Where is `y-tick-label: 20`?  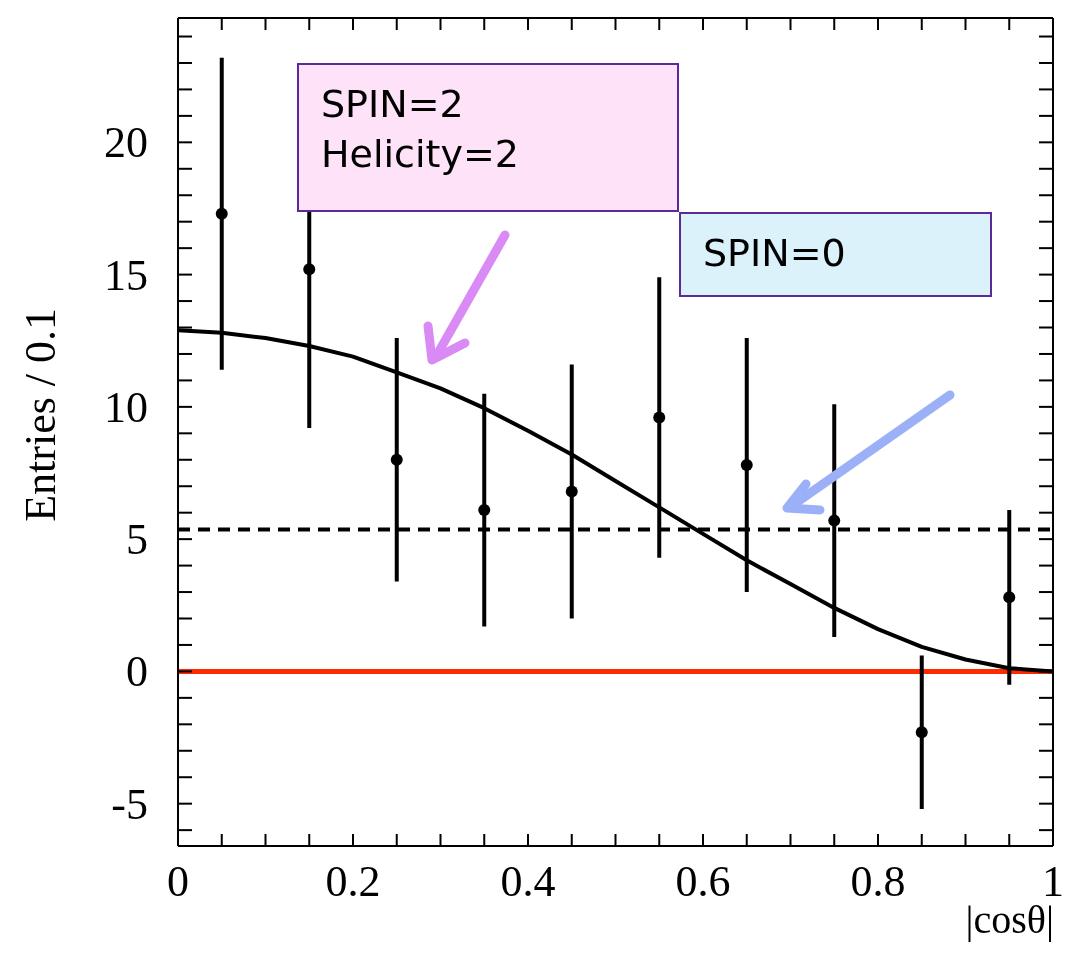 y-tick-label: 20 is located at coordinates (126, 143).